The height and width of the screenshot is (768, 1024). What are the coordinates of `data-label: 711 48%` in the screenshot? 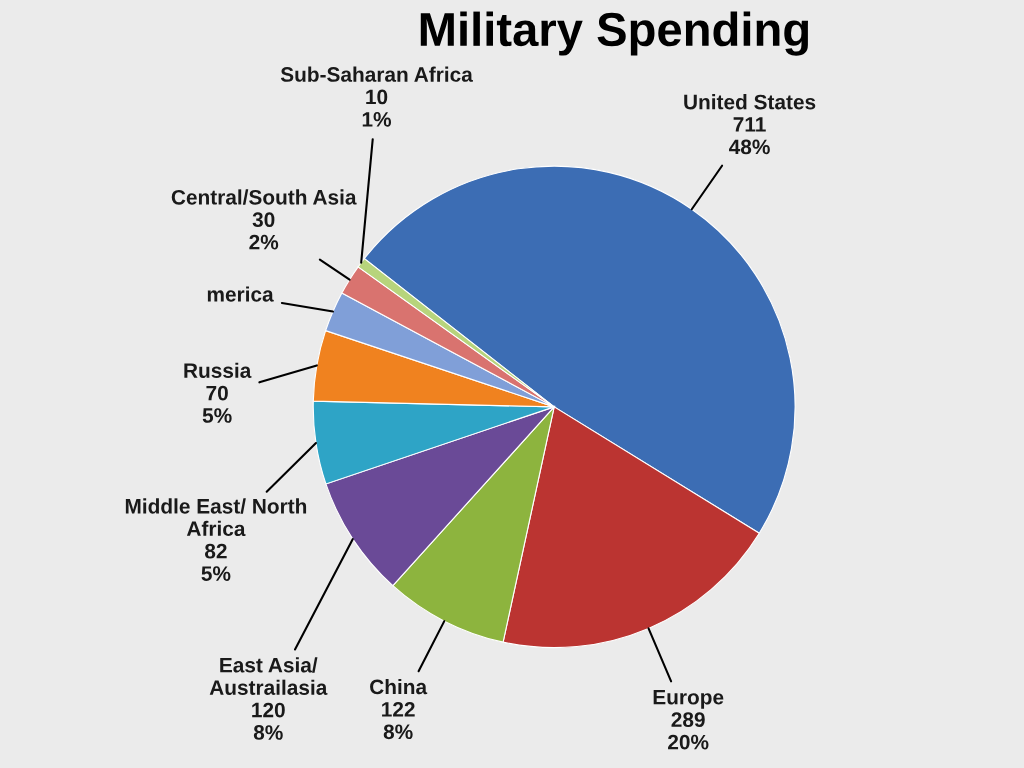 It's located at (749, 136).